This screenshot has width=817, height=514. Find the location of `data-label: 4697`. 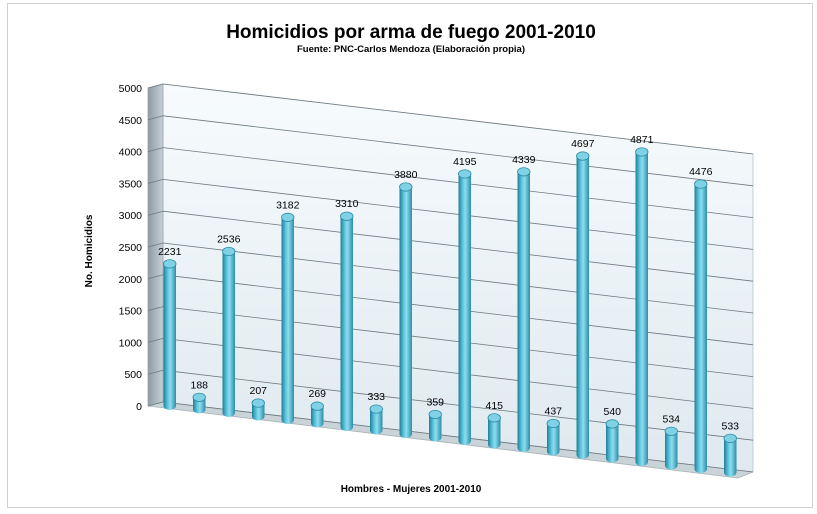

data-label: 4697 is located at coordinates (583, 144).